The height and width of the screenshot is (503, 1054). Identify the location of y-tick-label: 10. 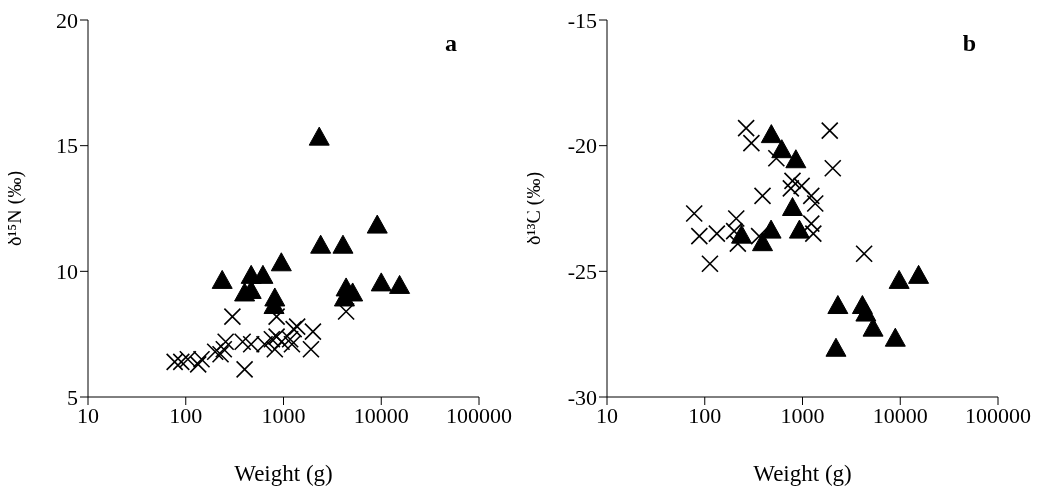
(67, 272).